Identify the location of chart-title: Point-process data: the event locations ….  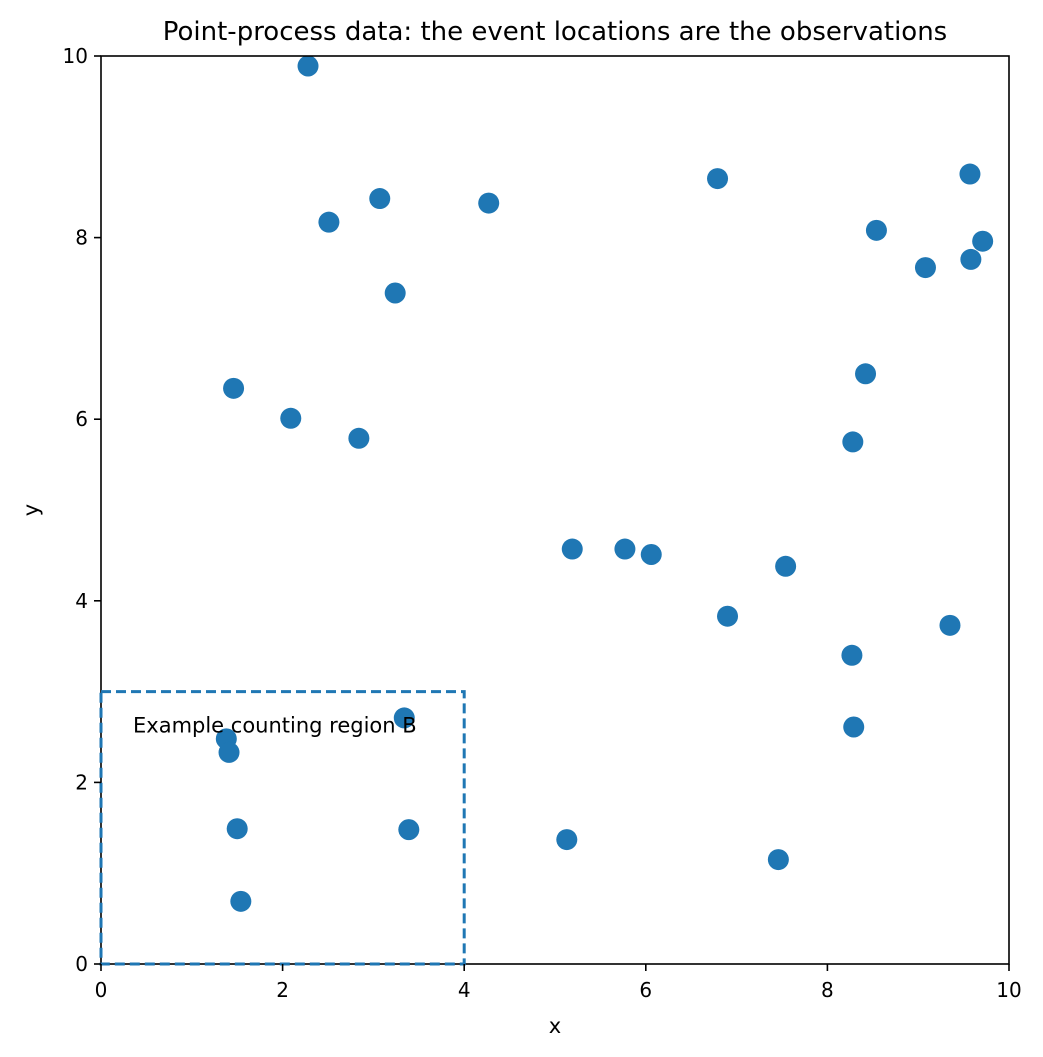
(555, 32).